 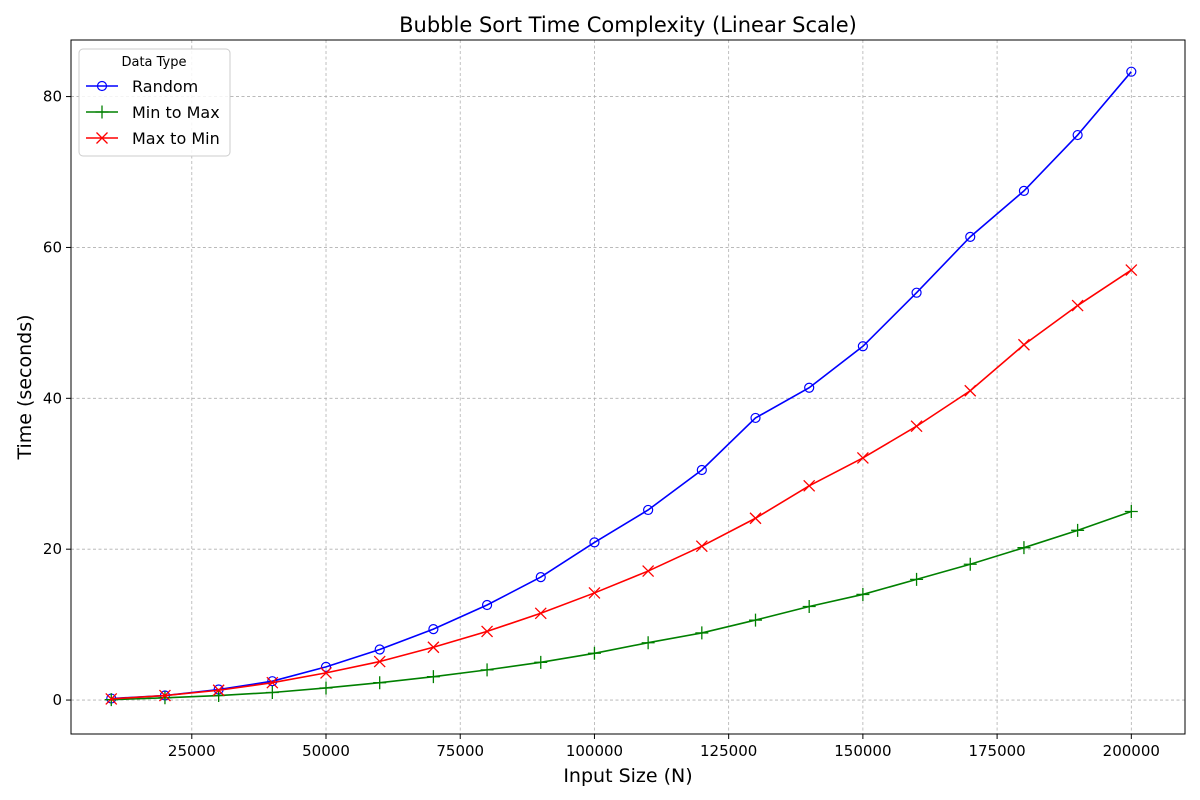 I want to click on legend-item-random: Random, so click(x=142, y=86).